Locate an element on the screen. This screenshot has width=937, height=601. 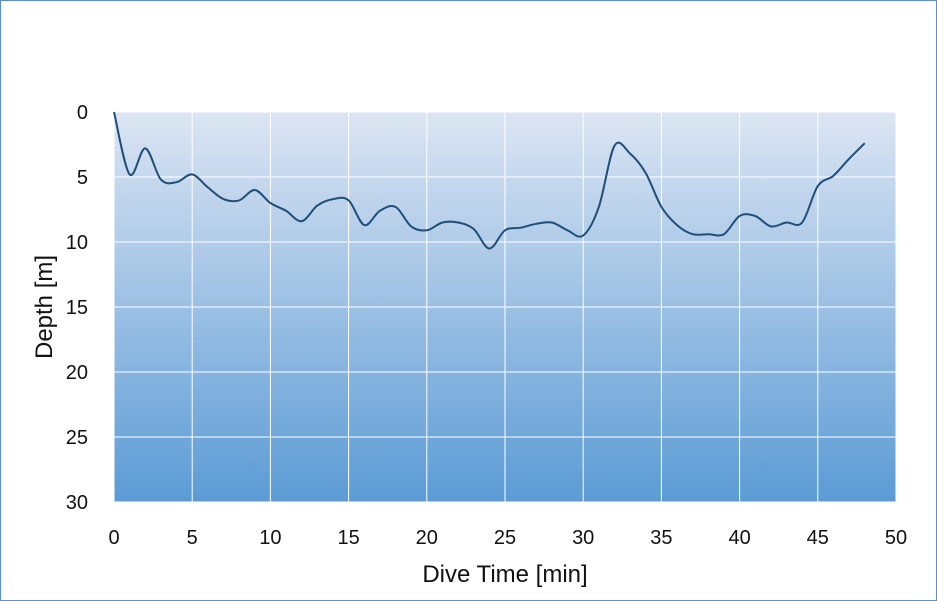
y-axis-title: Depth [m] is located at coordinates (44, 307).